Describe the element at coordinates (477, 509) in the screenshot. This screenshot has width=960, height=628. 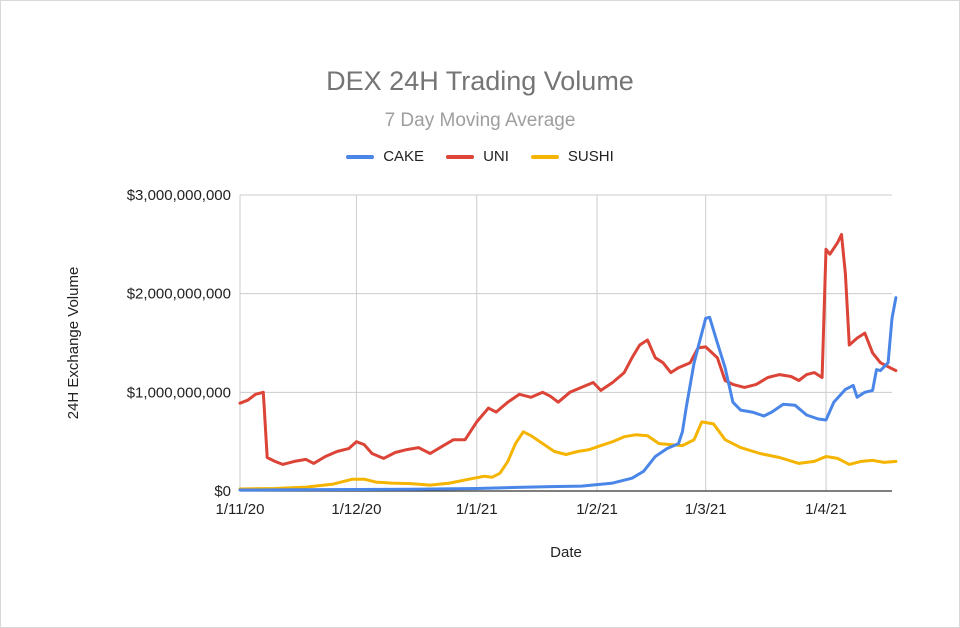
I see `x-tick-label: 1/1/21` at that location.